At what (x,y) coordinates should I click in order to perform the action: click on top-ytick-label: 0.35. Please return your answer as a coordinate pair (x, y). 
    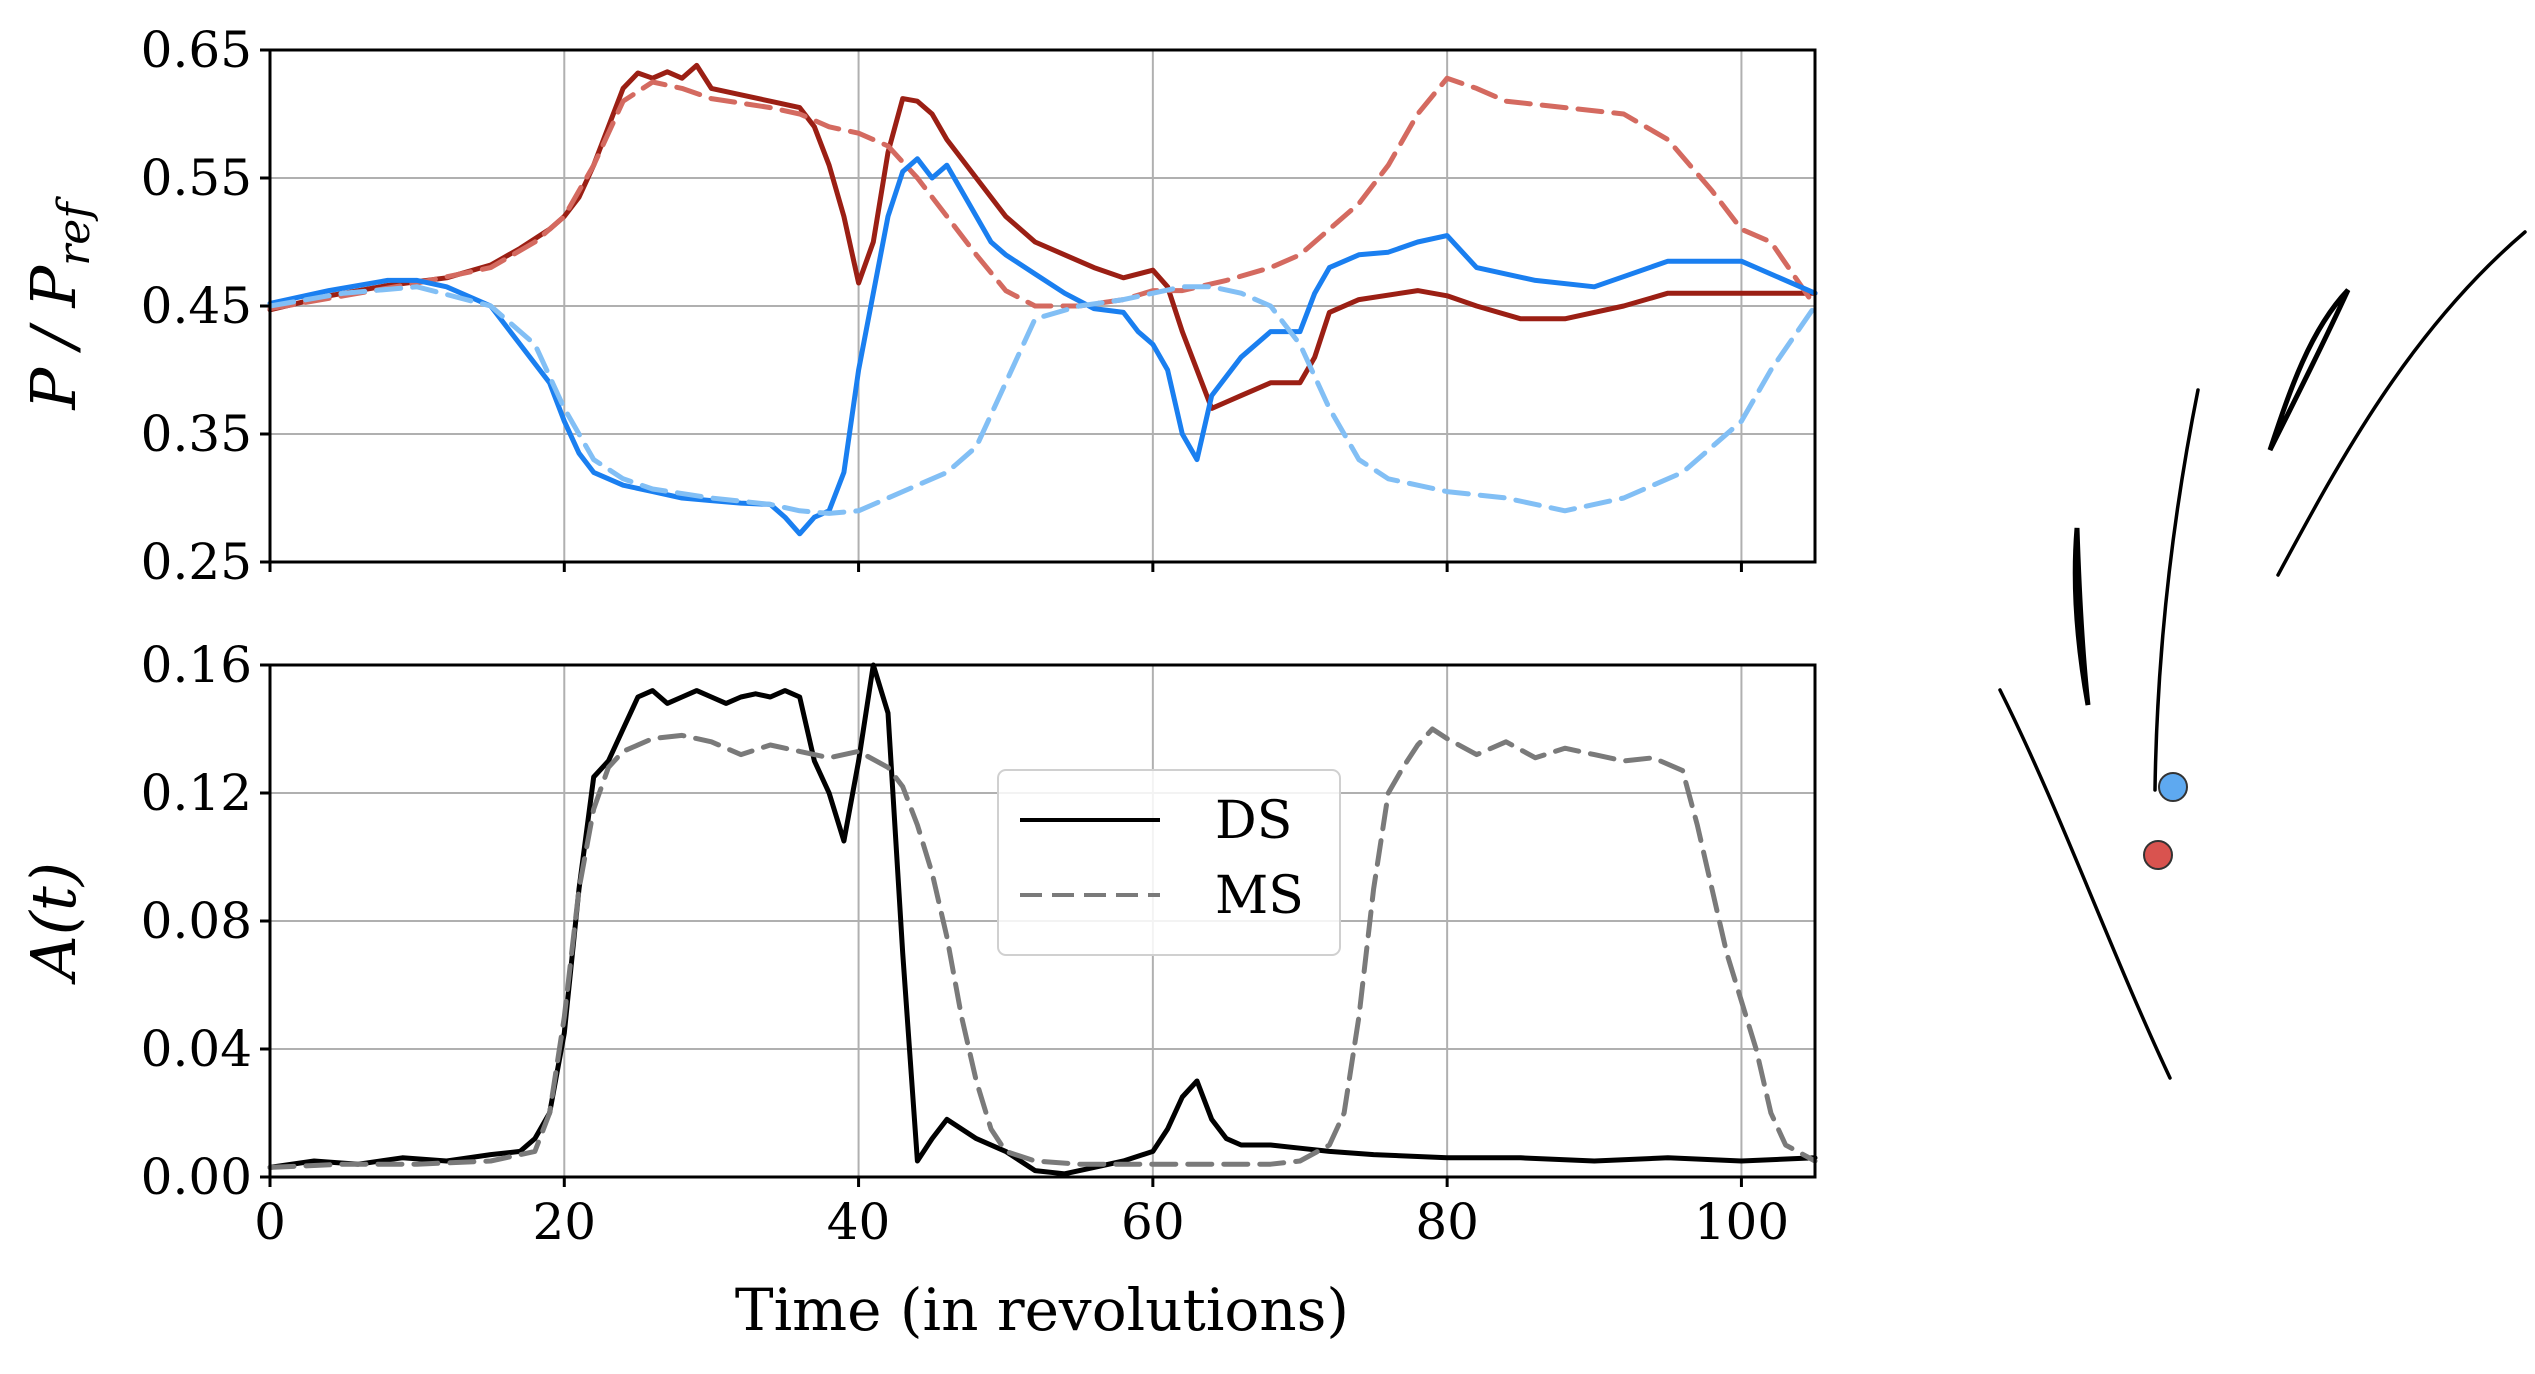
    Looking at the image, I should click on (196, 434).